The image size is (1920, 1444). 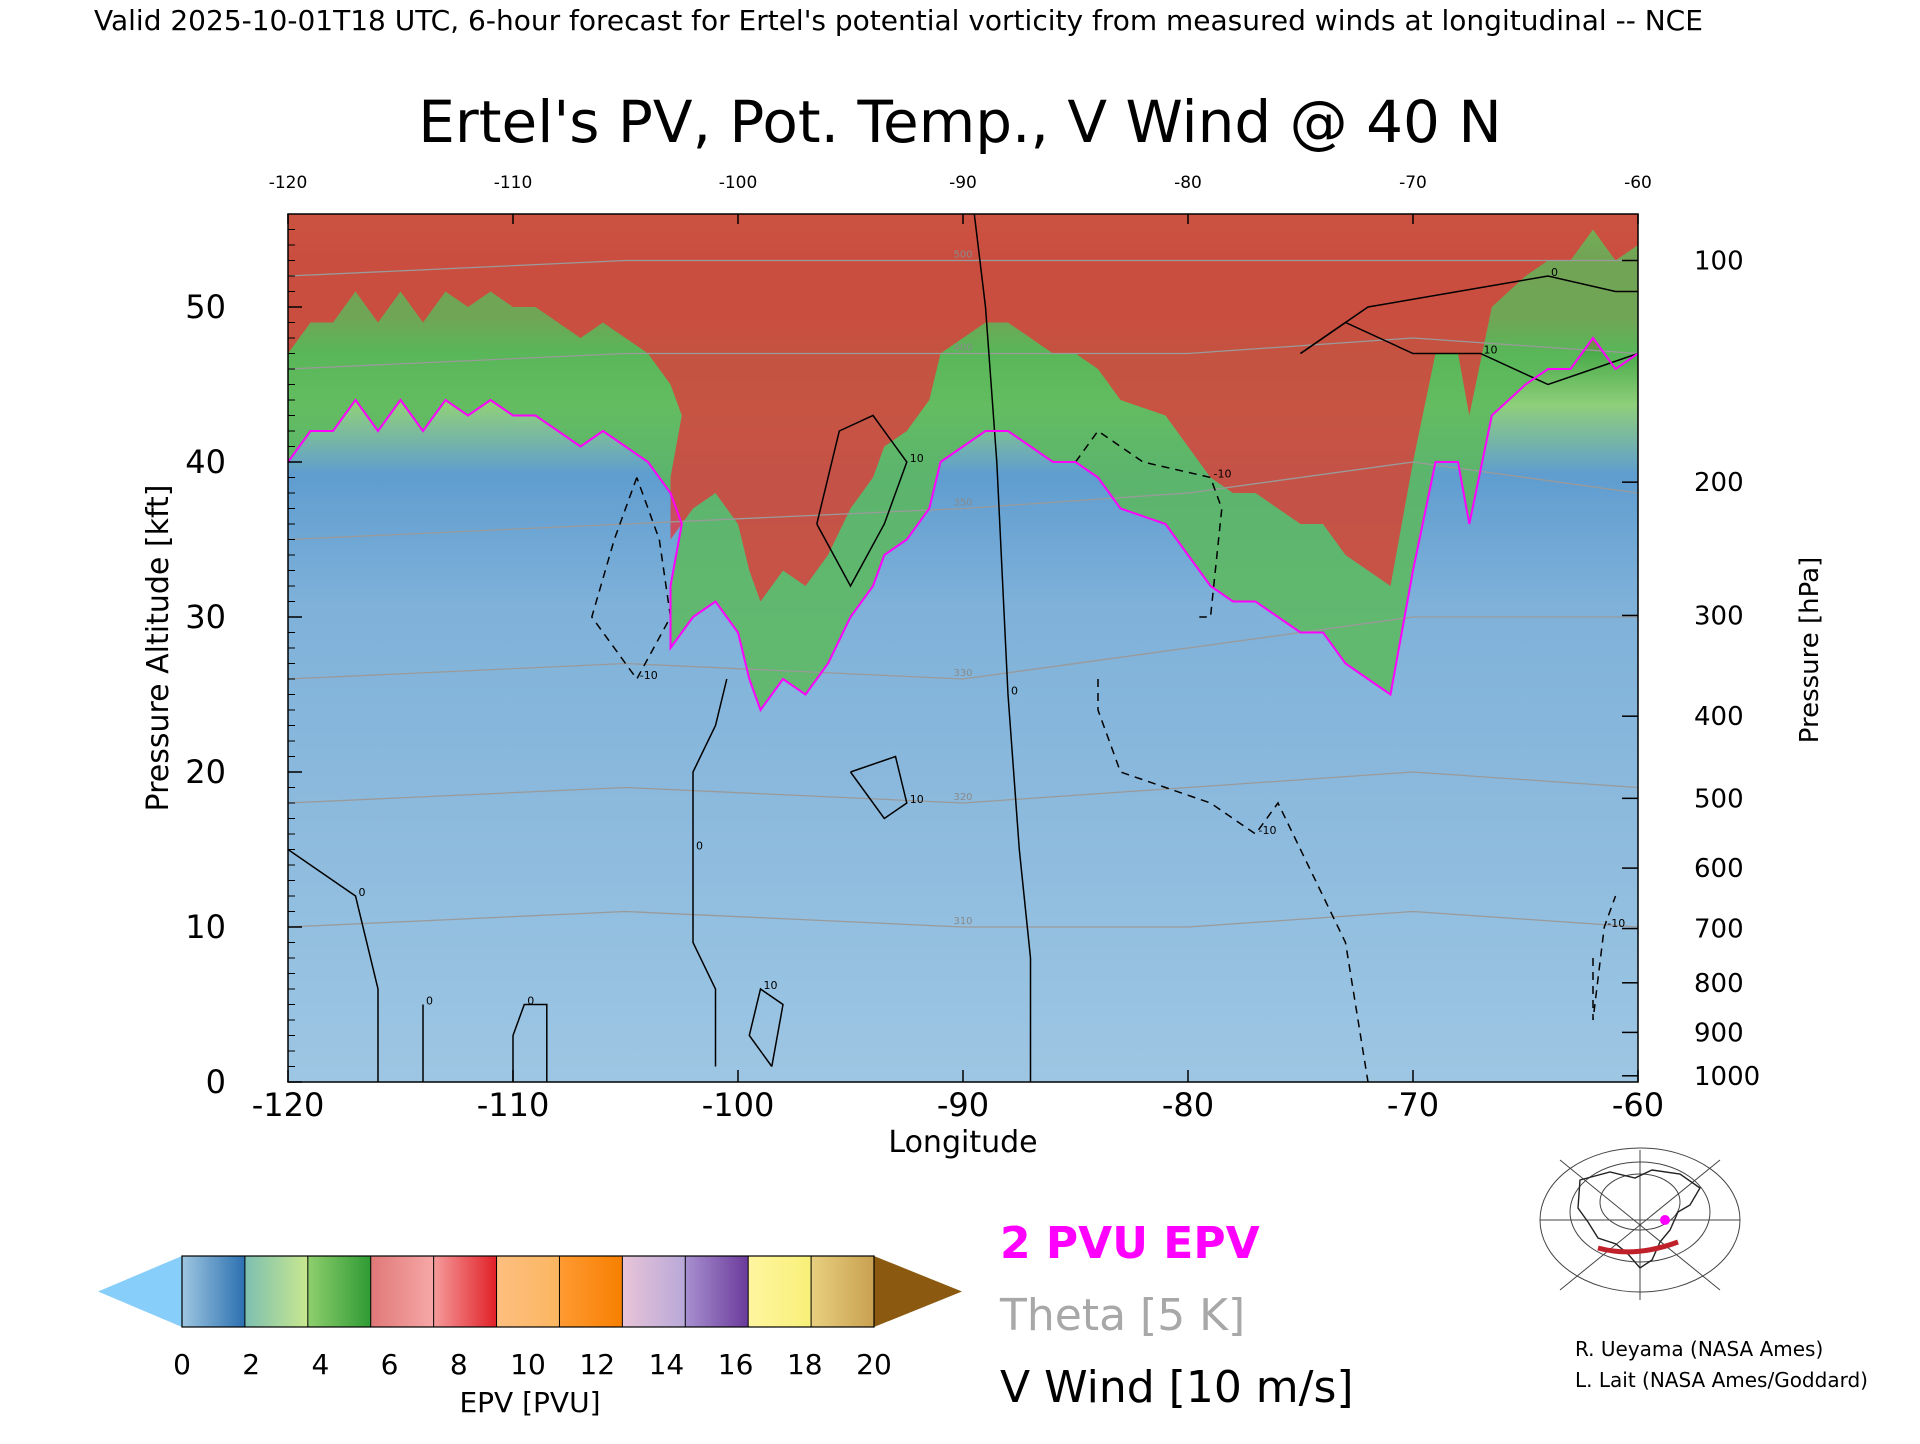 I want to click on colorbar-tick-label: 10, so click(x=528, y=1364).